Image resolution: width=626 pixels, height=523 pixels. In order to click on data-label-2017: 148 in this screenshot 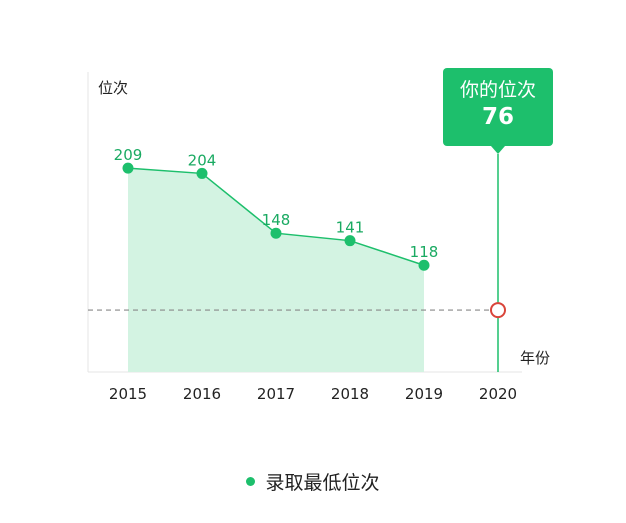, I will do `click(276, 220)`.